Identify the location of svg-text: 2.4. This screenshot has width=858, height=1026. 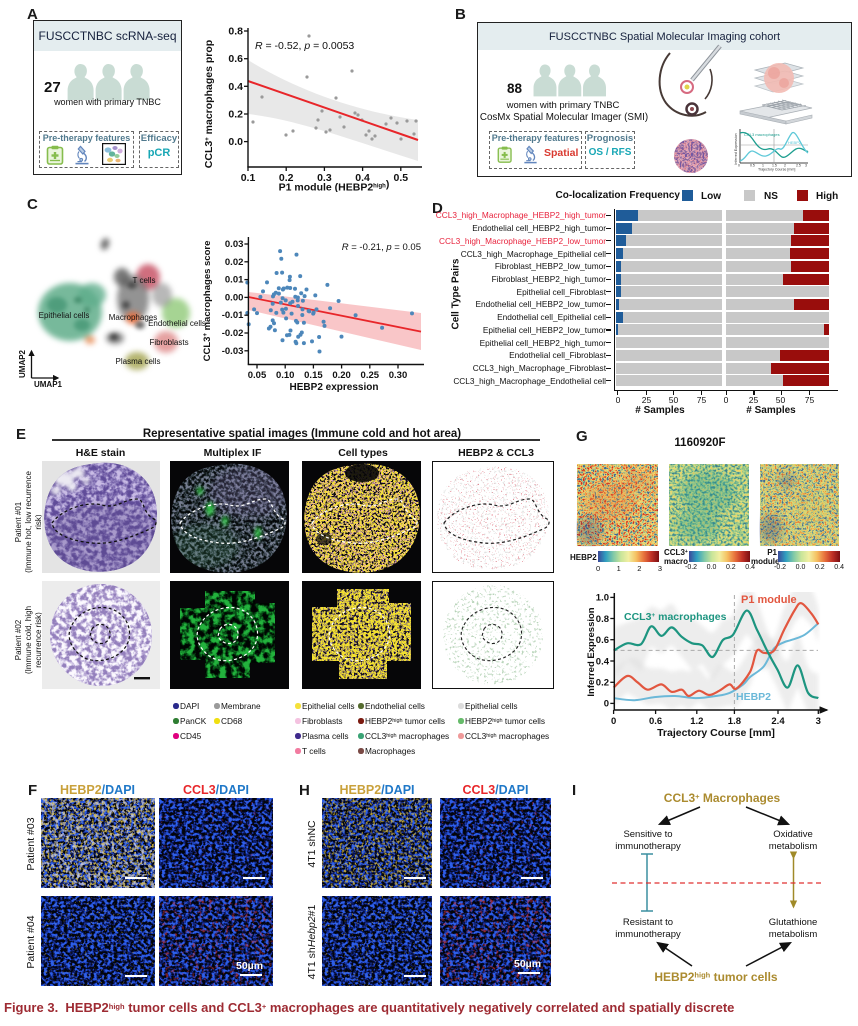
(778, 721).